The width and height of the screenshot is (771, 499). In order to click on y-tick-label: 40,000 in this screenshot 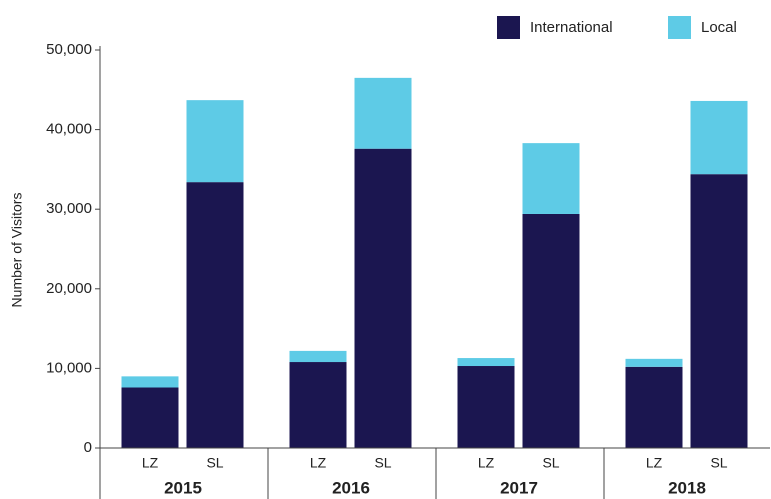, I will do `click(69, 129)`.